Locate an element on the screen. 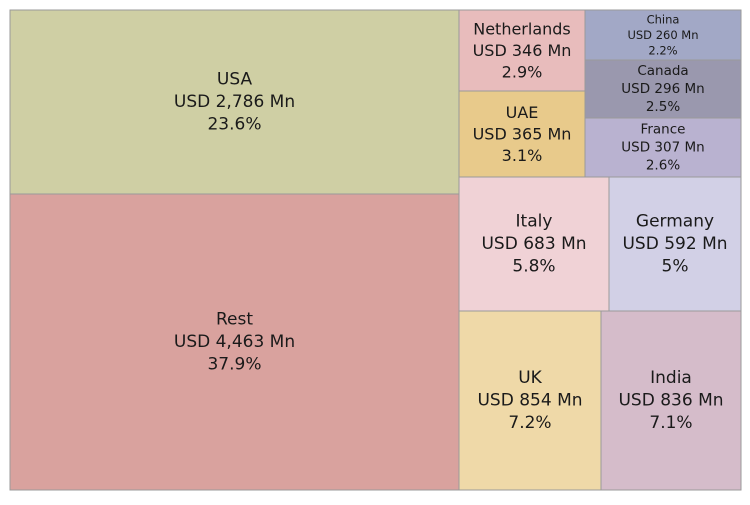 The height and width of the screenshot is (505, 750). tile-value-netherlands: USD 346 Mn is located at coordinates (522, 50).